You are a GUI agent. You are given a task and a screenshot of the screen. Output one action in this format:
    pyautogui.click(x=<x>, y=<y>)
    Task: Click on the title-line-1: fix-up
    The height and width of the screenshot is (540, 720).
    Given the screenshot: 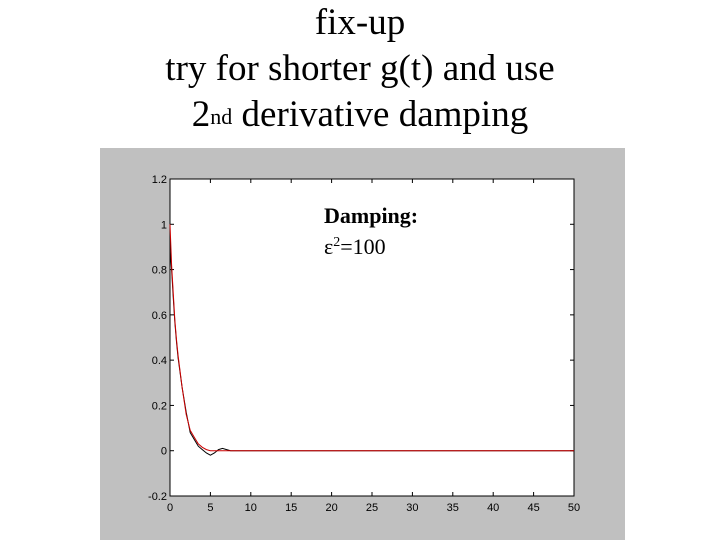 What is the action you would take?
    pyautogui.click(x=360, y=22)
    